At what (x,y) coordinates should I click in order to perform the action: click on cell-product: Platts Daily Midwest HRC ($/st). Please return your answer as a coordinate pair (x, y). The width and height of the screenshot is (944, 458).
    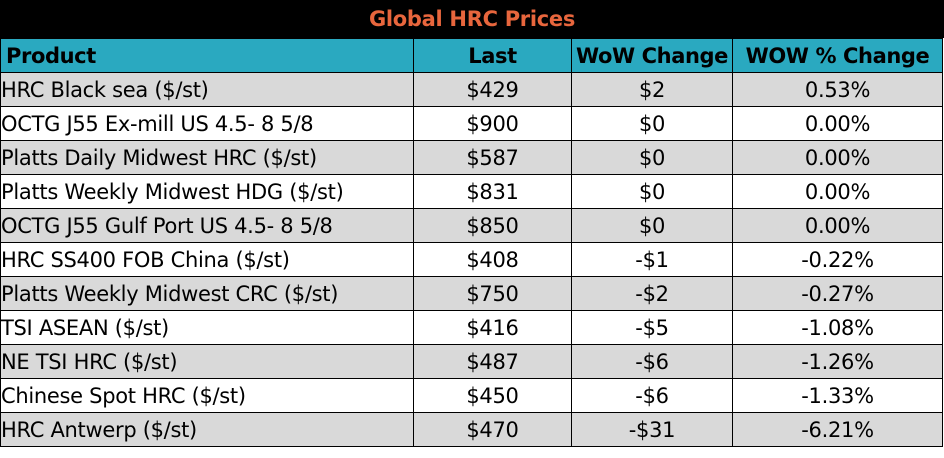
    Looking at the image, I should click on (207, 157).